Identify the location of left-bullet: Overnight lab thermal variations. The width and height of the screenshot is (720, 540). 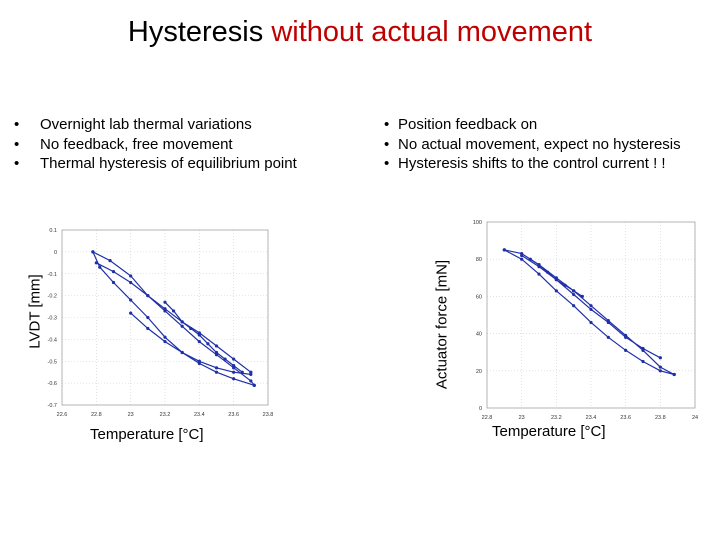
(160, 125).